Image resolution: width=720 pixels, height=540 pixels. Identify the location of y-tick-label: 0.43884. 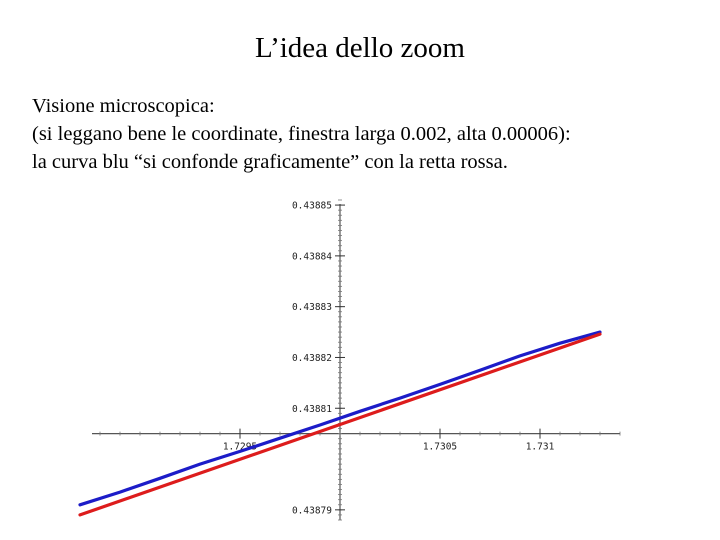
(312, 256).